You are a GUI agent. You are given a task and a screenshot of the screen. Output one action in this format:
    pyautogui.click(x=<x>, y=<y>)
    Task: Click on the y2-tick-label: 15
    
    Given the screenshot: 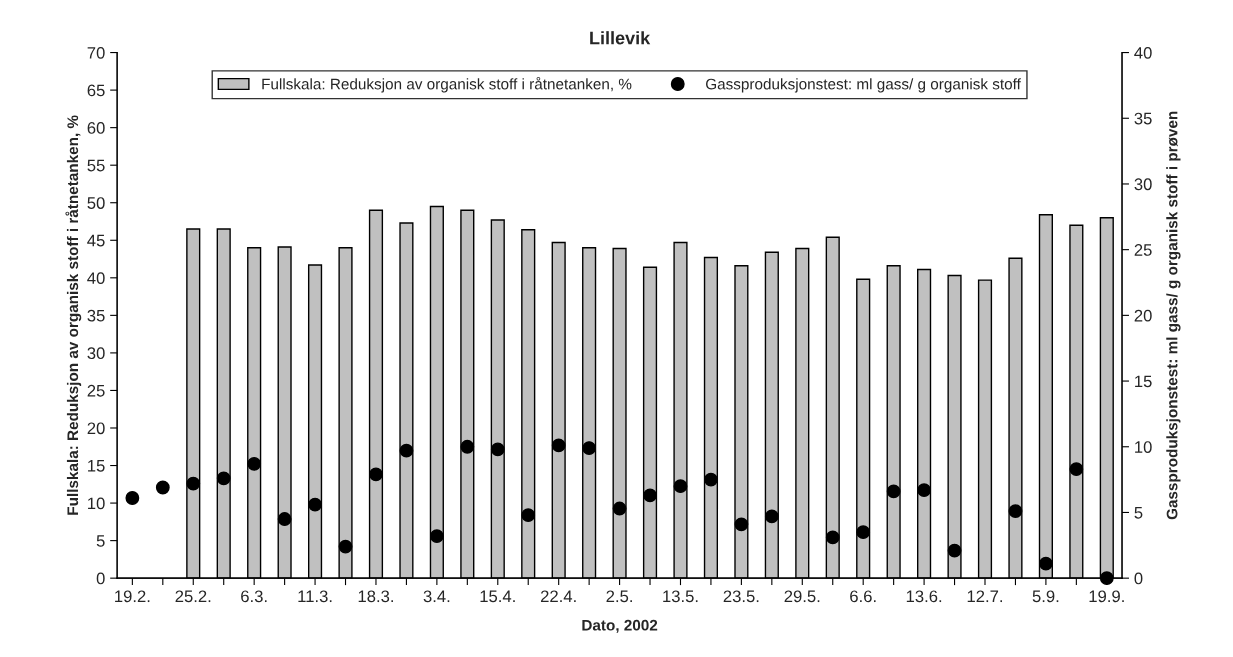 What is the action you would take?
    pyautogui.click(x=1143, y=381)
    